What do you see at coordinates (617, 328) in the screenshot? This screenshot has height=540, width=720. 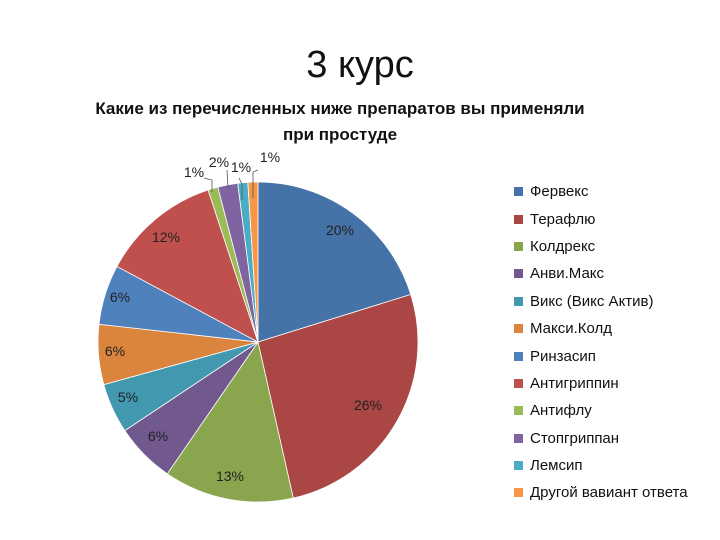 I see `legend-item-6: Макси.Колд` at bounding box center [617, 328].